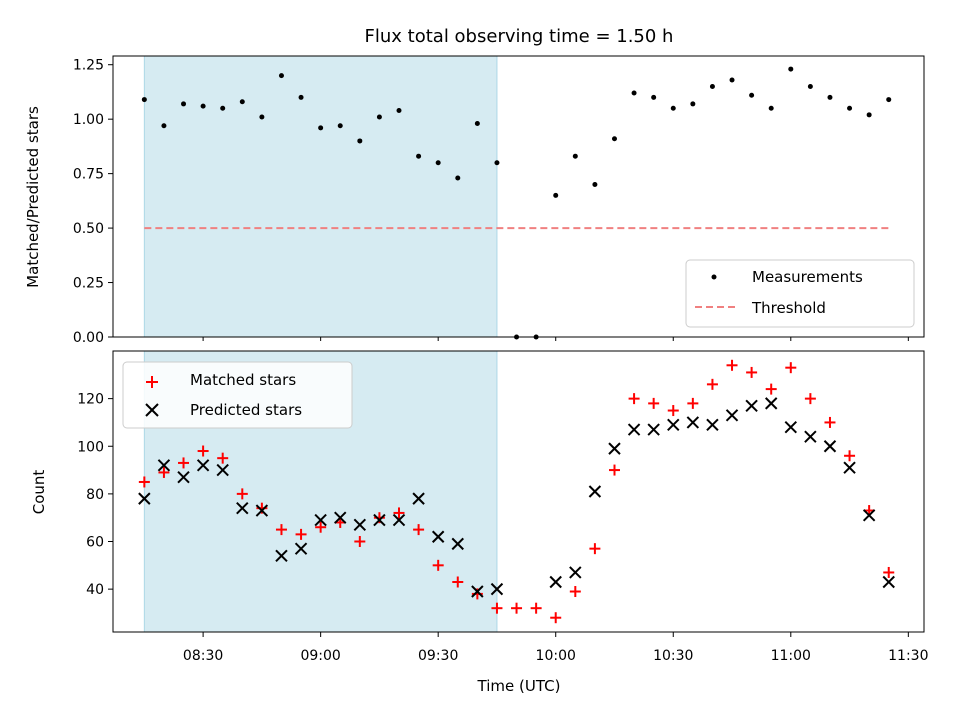 This screenshot has height=720, width=960. What do you see at coordinates (519, 686) in the screenshot?
I see `x-axis-label: Time (UTC)` at bounding box center [519, 686].